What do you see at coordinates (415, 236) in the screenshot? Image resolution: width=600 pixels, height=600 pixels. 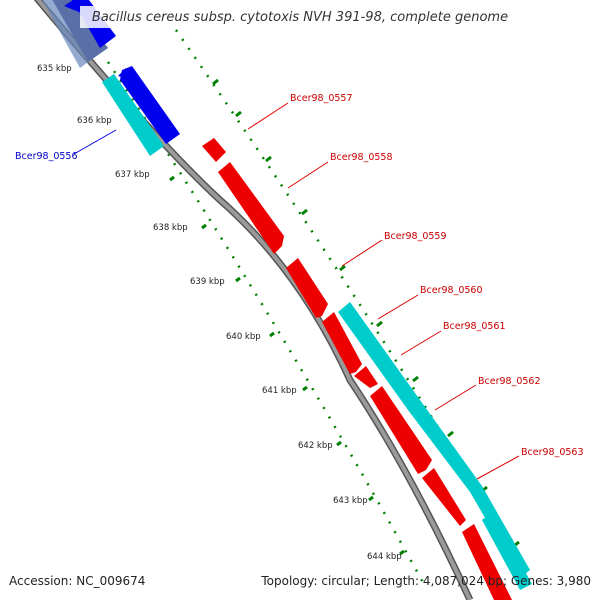 I see `gene-label-Bcer98_0559: Bcer98_0559` at bounding box center [415, 236].